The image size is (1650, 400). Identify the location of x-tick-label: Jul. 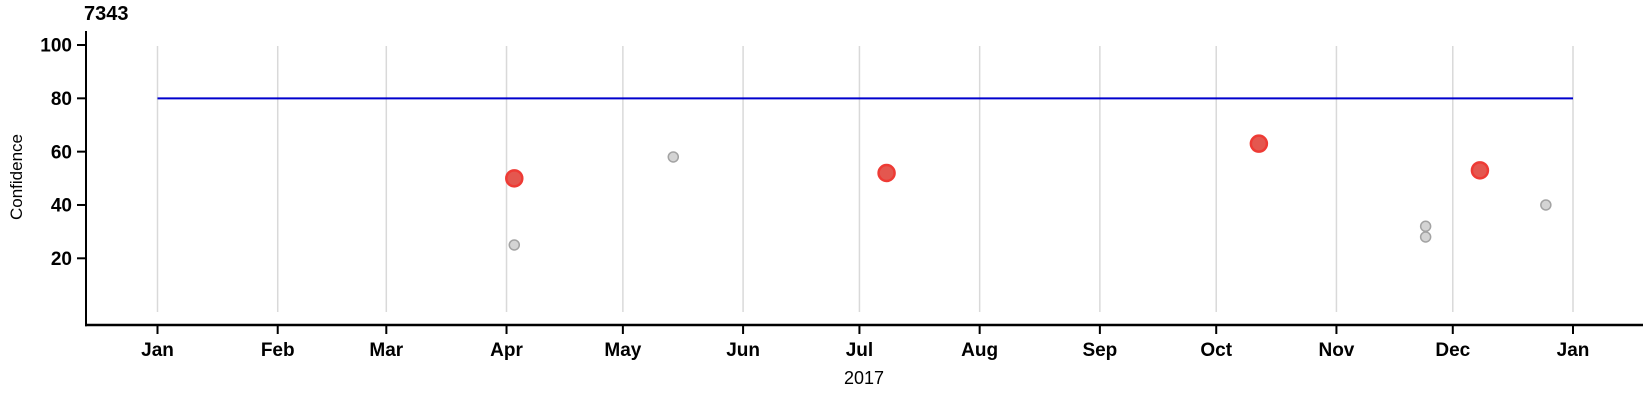
(859, 350).